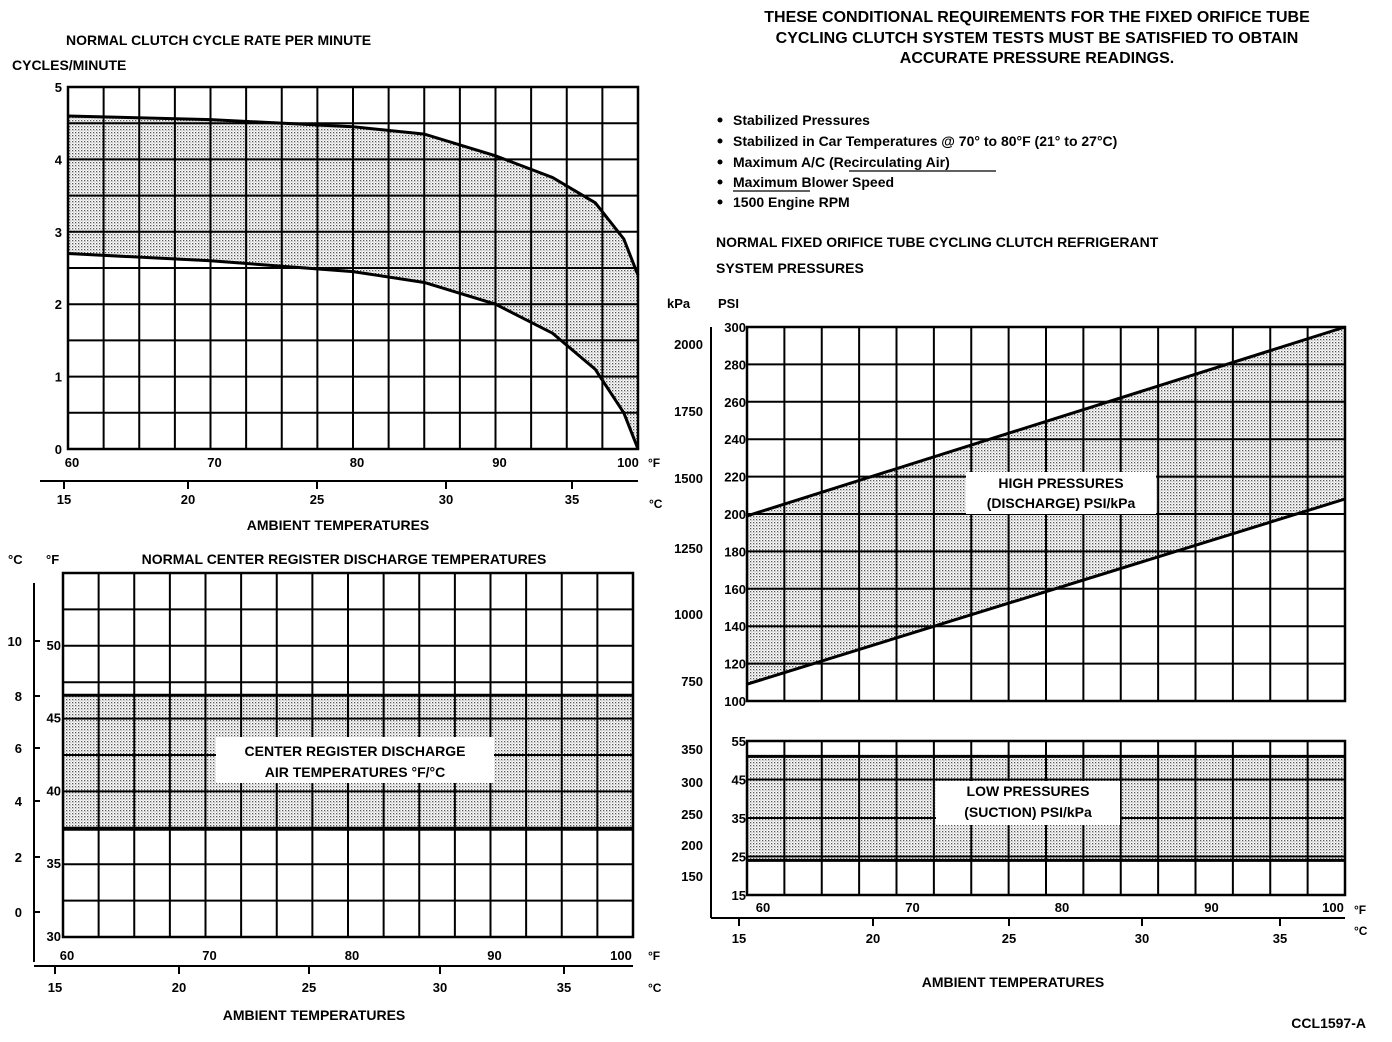 Image resolution: width=1392 pixels, height=1042 pixels. I want to click on y-tick-label-c: 10, so click(15, 641).